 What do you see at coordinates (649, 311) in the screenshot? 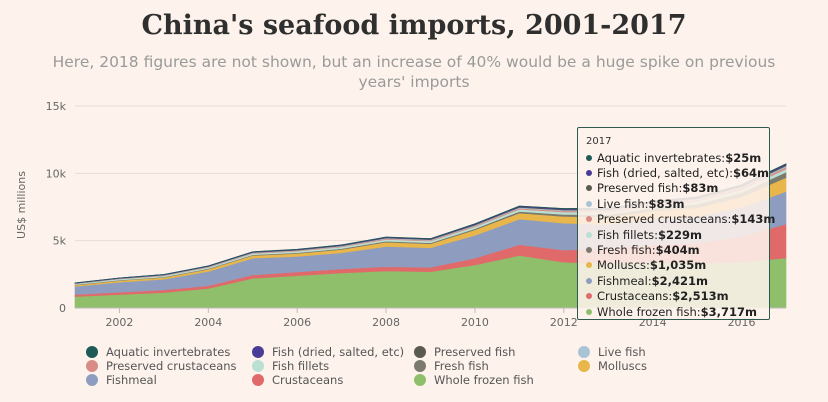
I see `tooltip-label: Whole frozen fish:` at bounding box center [649, 311].